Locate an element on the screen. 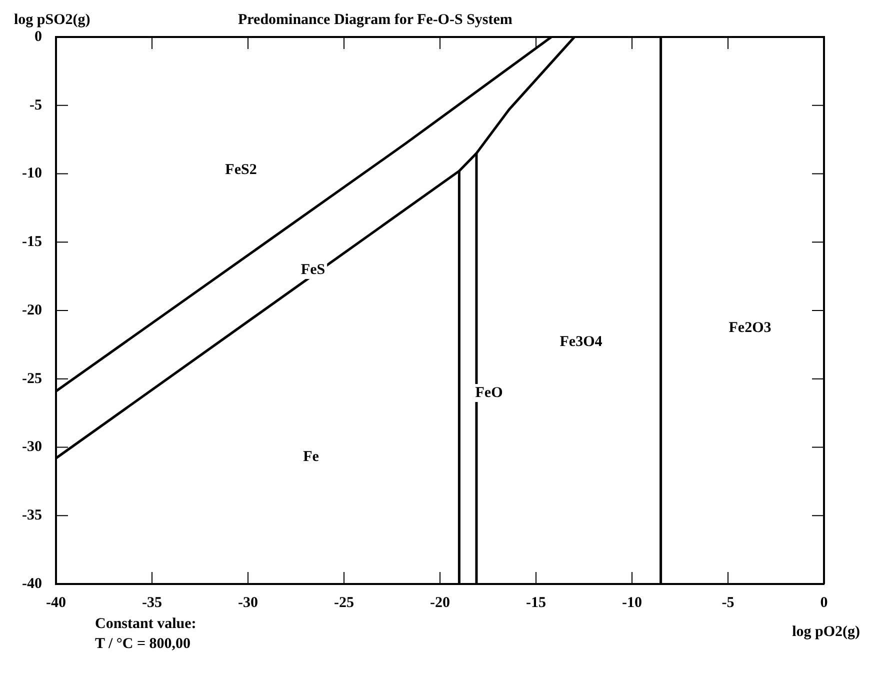 The image size is (870, 698). x-tick-label: -40 is located at coordinates (56, 602).